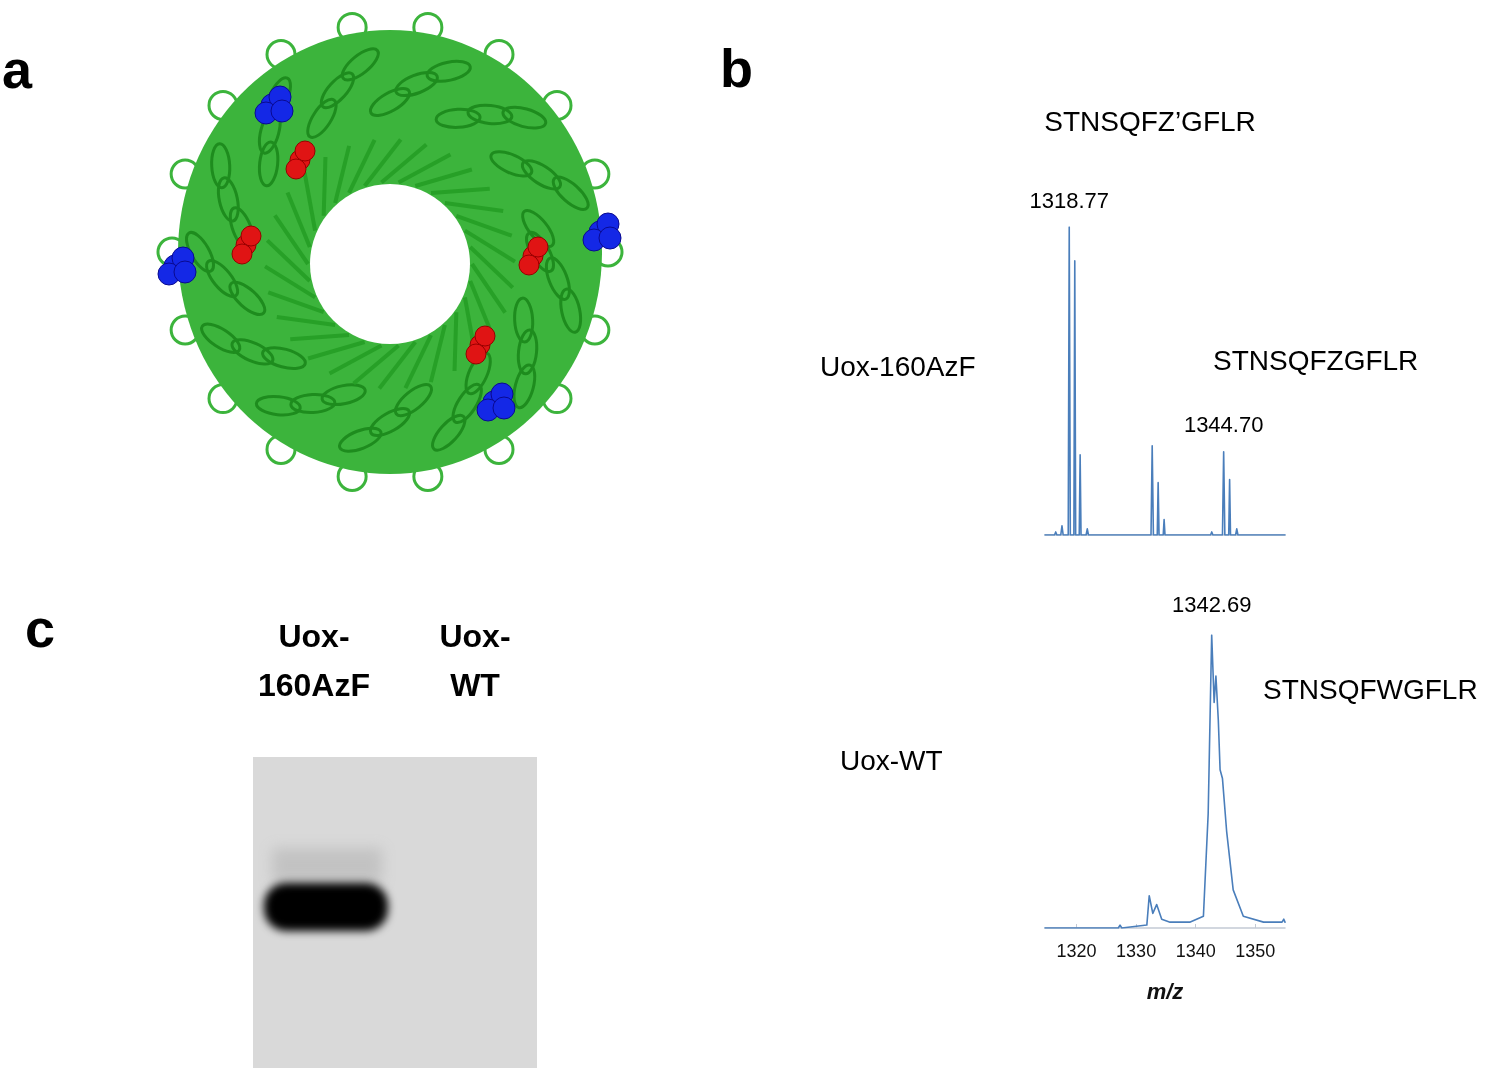 The image size is (1500, 1071). What do you see at coordinates (40, 628) in the screenshot?
I see `text: c` at bounding box center [40, 628].